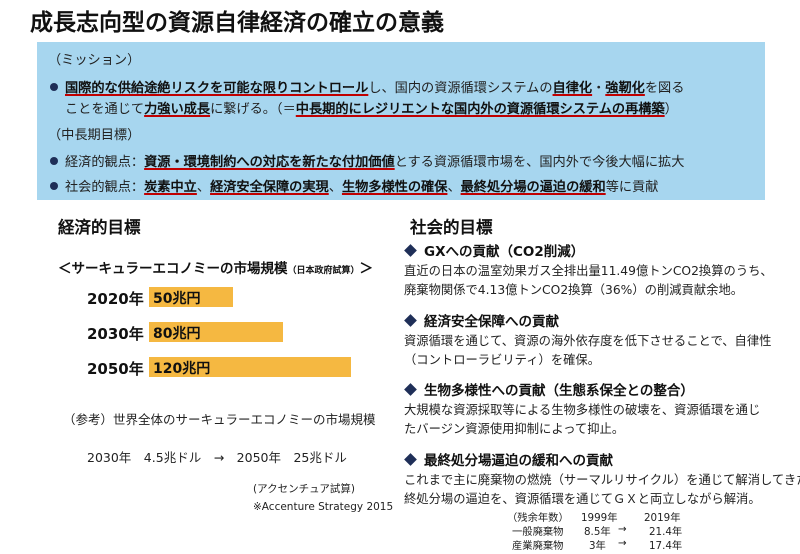 The width and height of the screenshot is (800, 554). What do you see at coordinates (622, 529) in the screenshot?
I see `stats-row-general-arrow: →` at bounding box center [622, 529].